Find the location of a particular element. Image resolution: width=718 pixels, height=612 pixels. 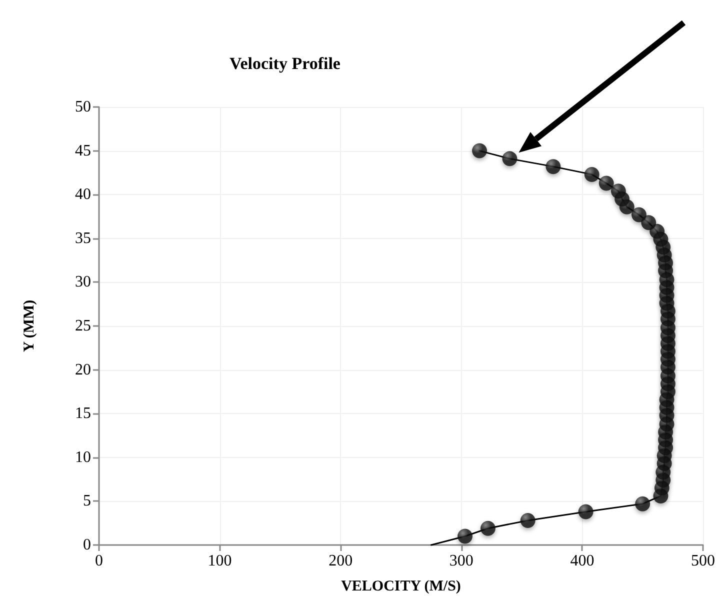

y-tick-label: 20 is located at coordinates (83, 369).